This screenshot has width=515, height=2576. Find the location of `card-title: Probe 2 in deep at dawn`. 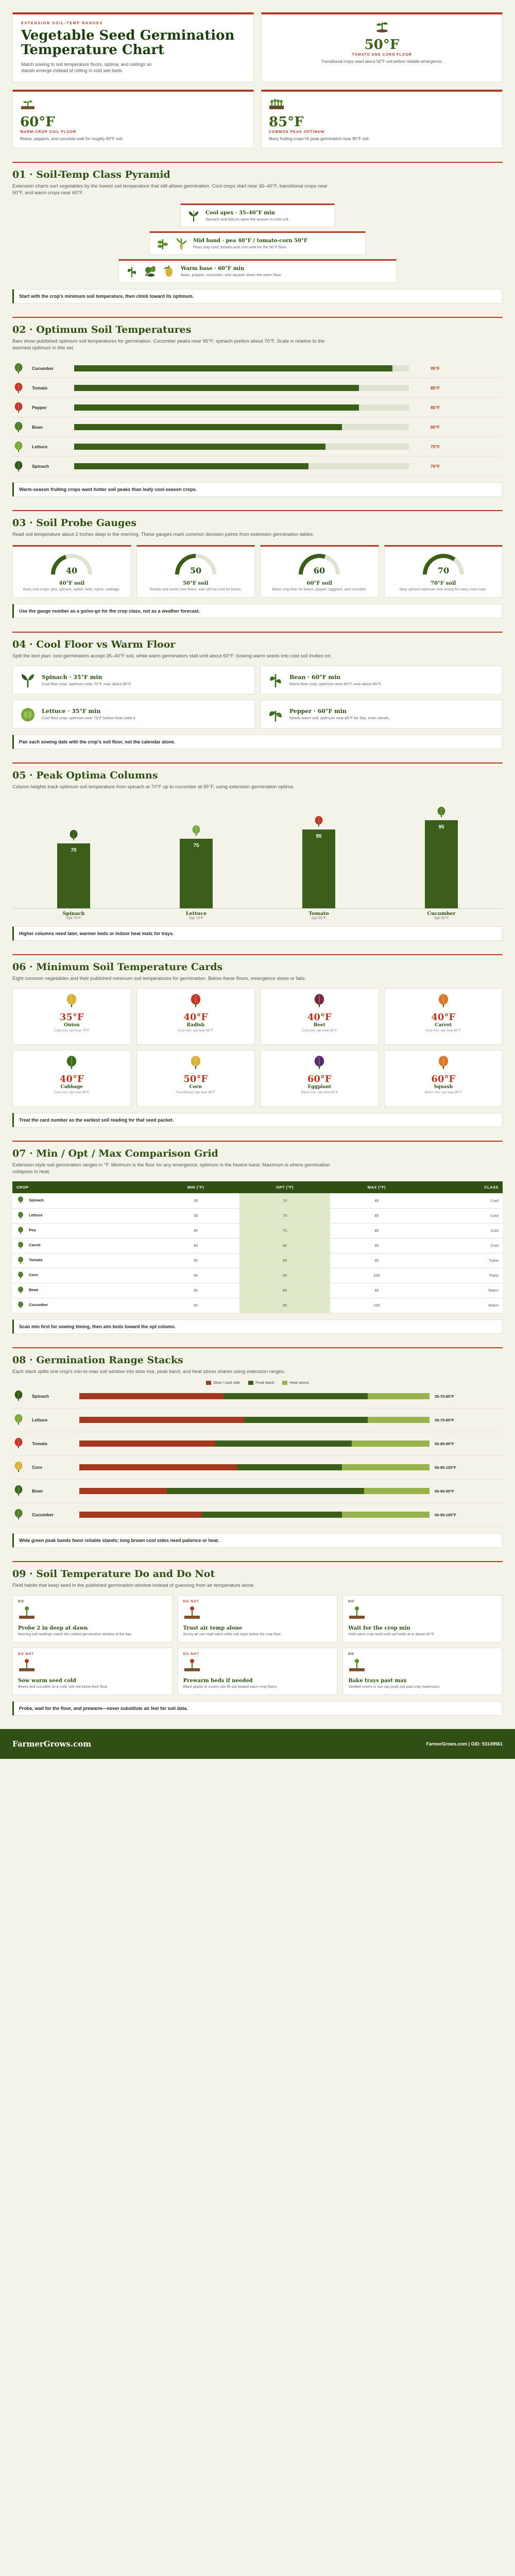

card-title: Probe 2 in deep at dawn is located at coordinates (53, 1628).